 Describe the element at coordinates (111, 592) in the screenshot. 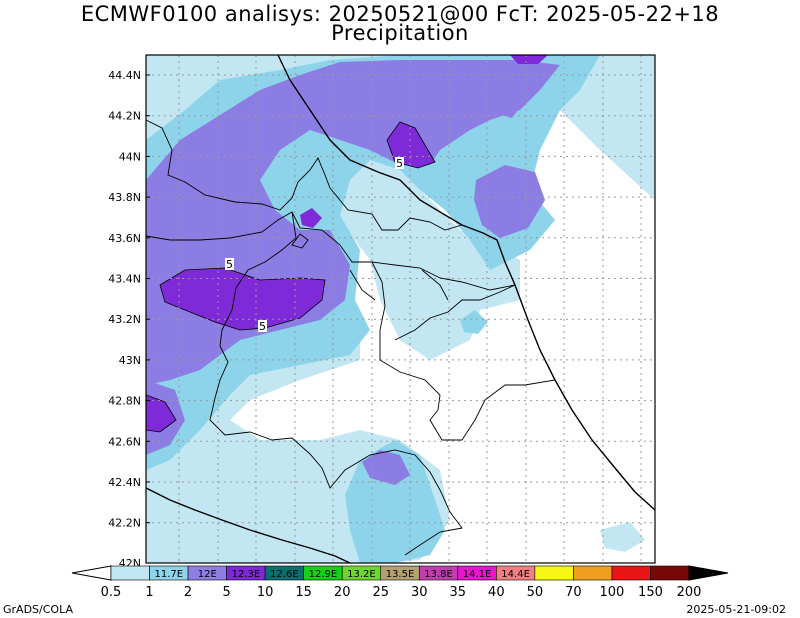

I see `colorbar-value-label: 0.5` at that location.